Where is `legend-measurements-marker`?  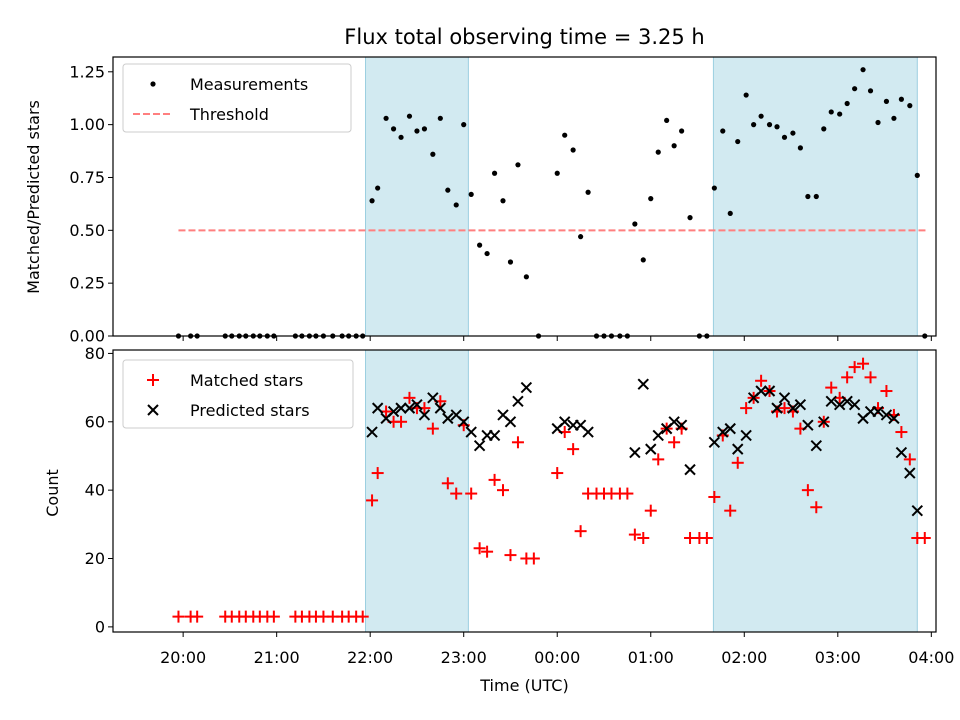
legend-measurements-marker is located at coordinates (153, 84).